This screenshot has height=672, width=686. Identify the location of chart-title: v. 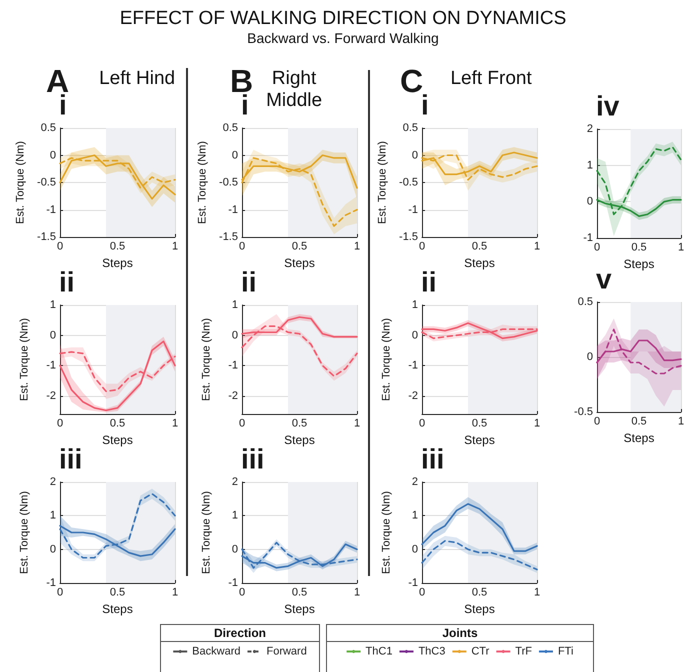
(604, 279).